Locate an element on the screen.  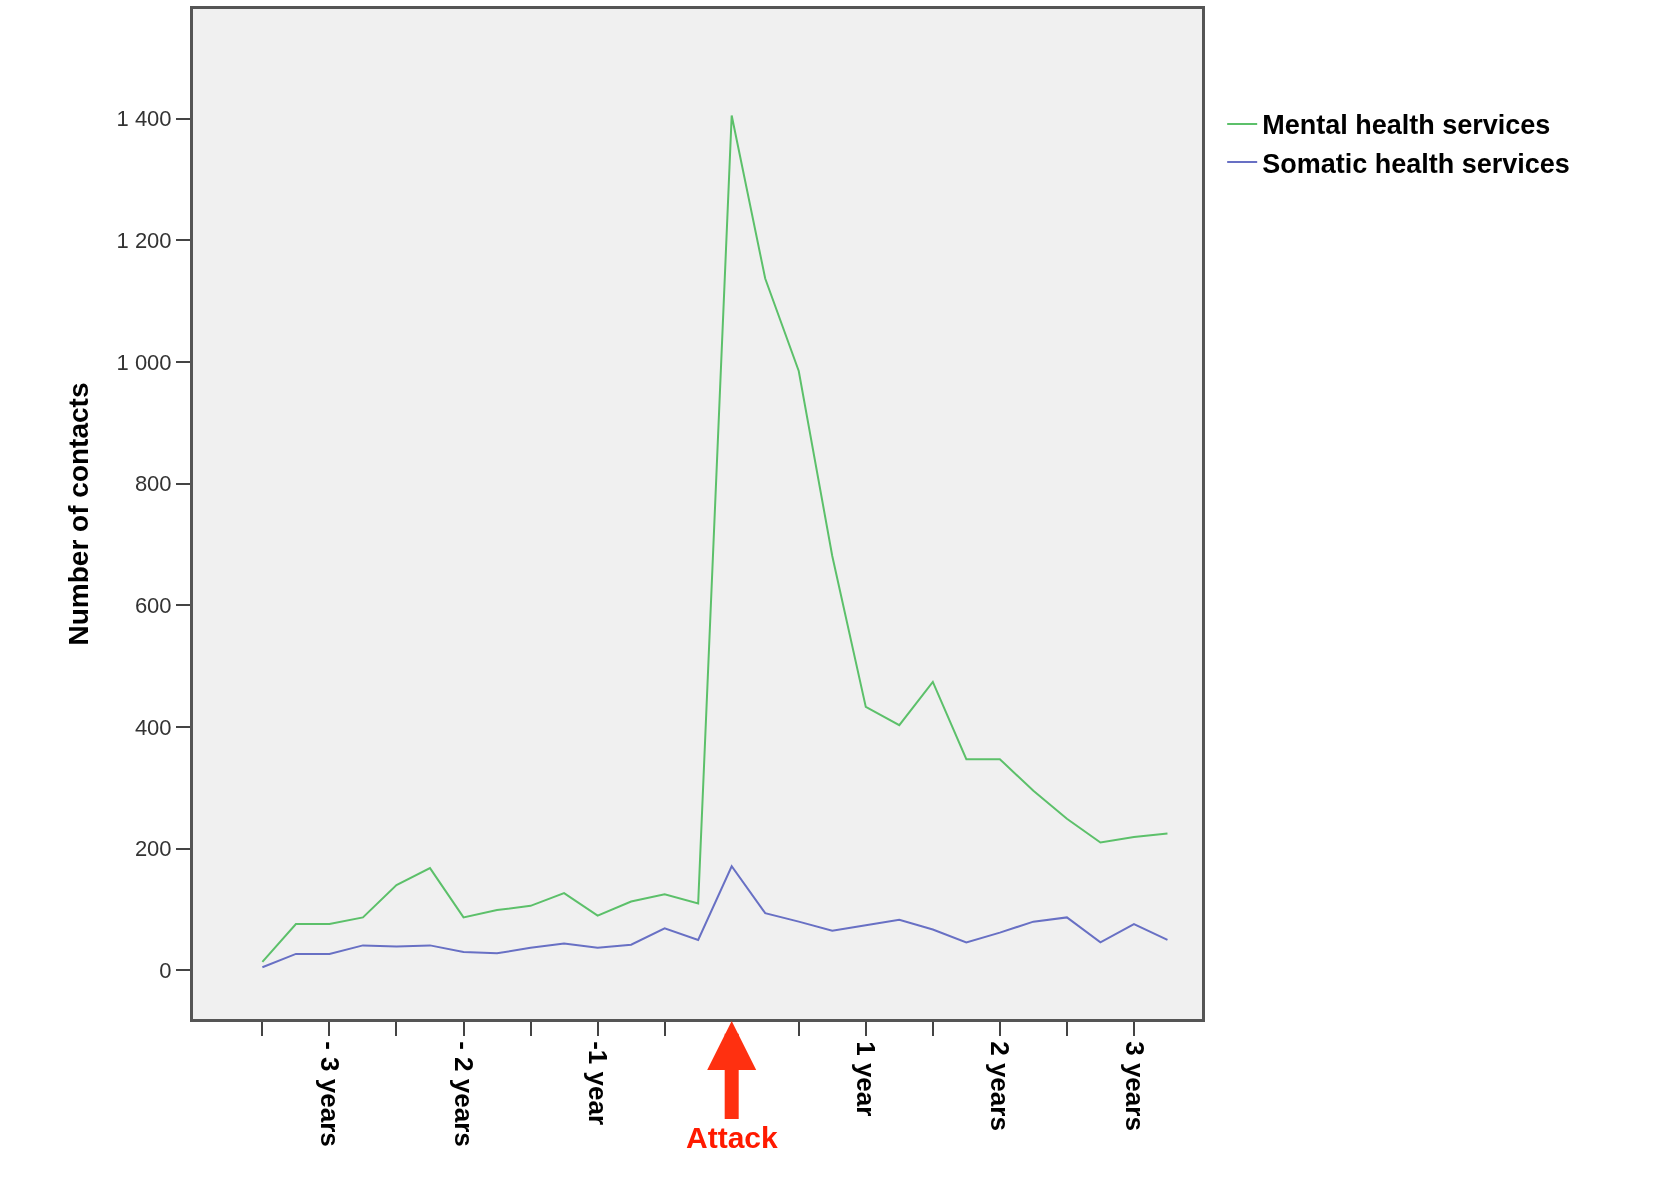
y-axis-title: Number of contacts is located at coordinates (79, 514).